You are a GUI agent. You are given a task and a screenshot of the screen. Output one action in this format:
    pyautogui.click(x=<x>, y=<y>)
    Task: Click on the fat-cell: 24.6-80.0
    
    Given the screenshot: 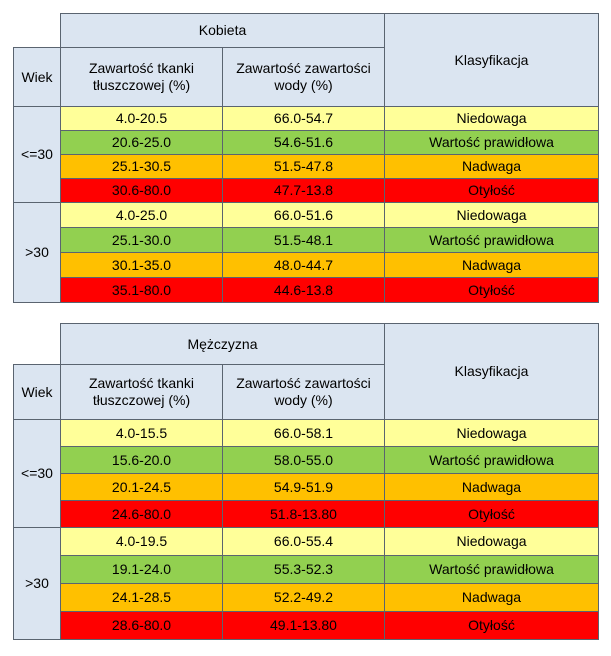 What is the action you would take?
    pyautogui.click(x=141, y=514)
    